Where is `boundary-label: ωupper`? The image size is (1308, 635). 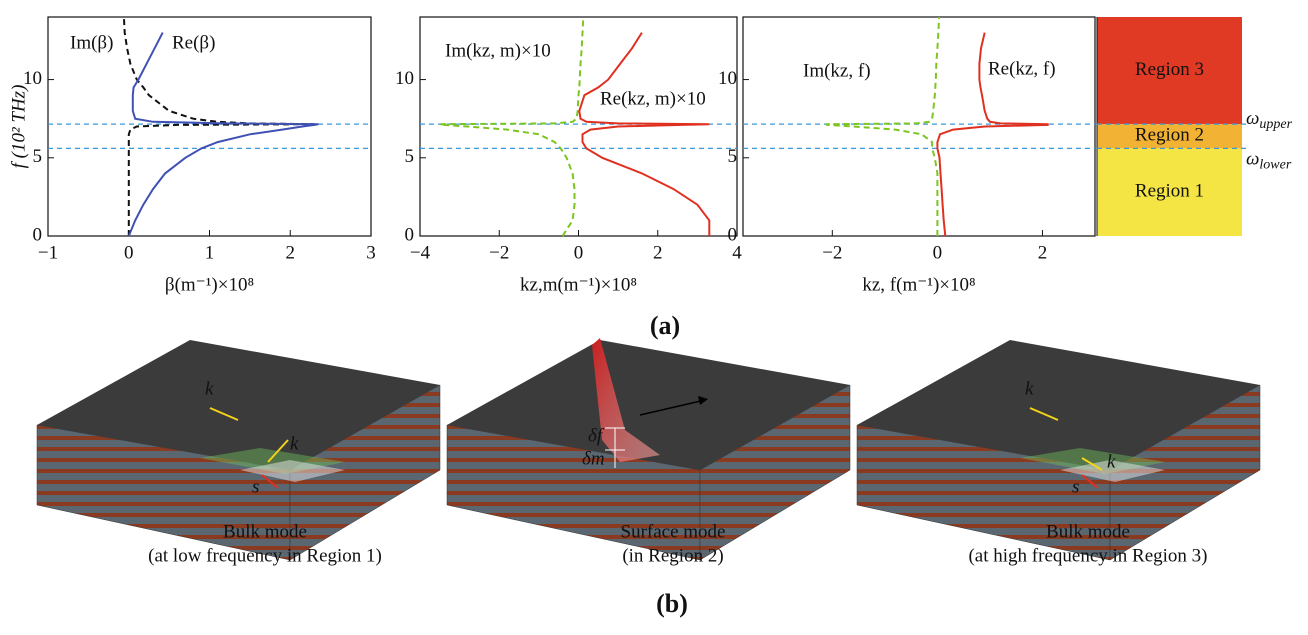
boundary-label: ωupper is located at coordinates (1269, 121).